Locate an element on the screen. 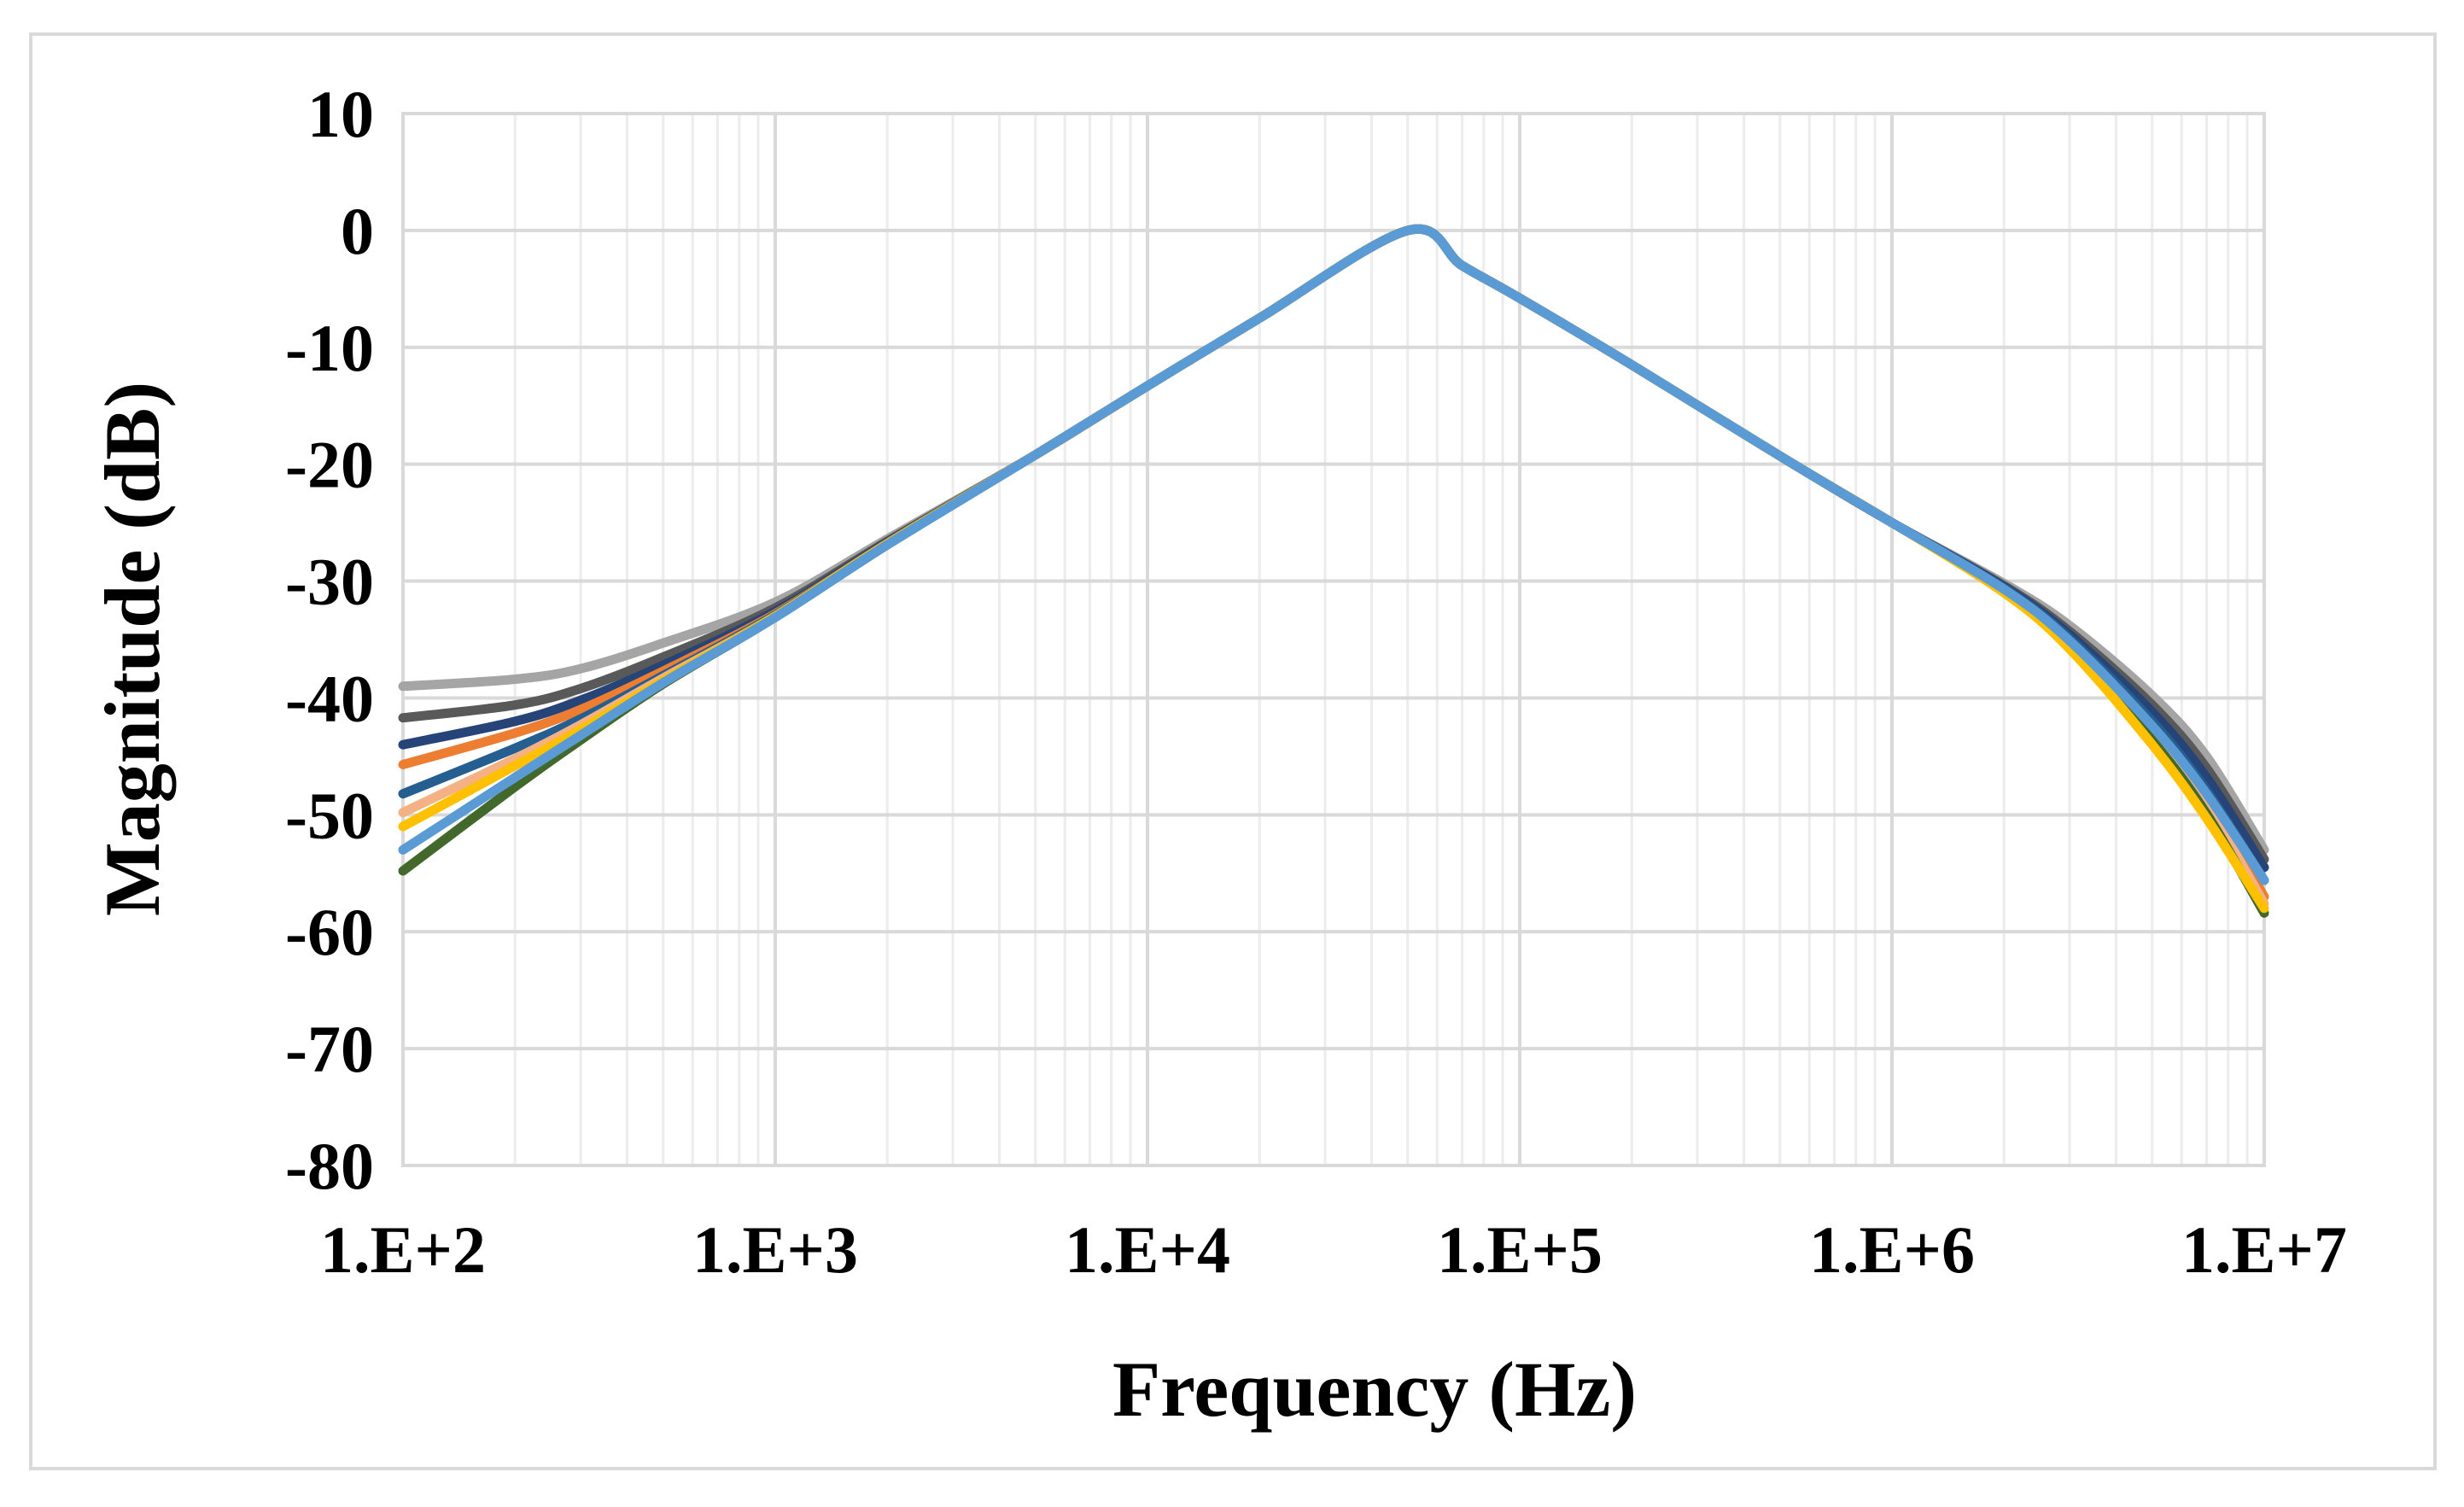 This screenshot has height=1507, width=2464. y-tick-label: -50 is located at coordinates (329, 815).